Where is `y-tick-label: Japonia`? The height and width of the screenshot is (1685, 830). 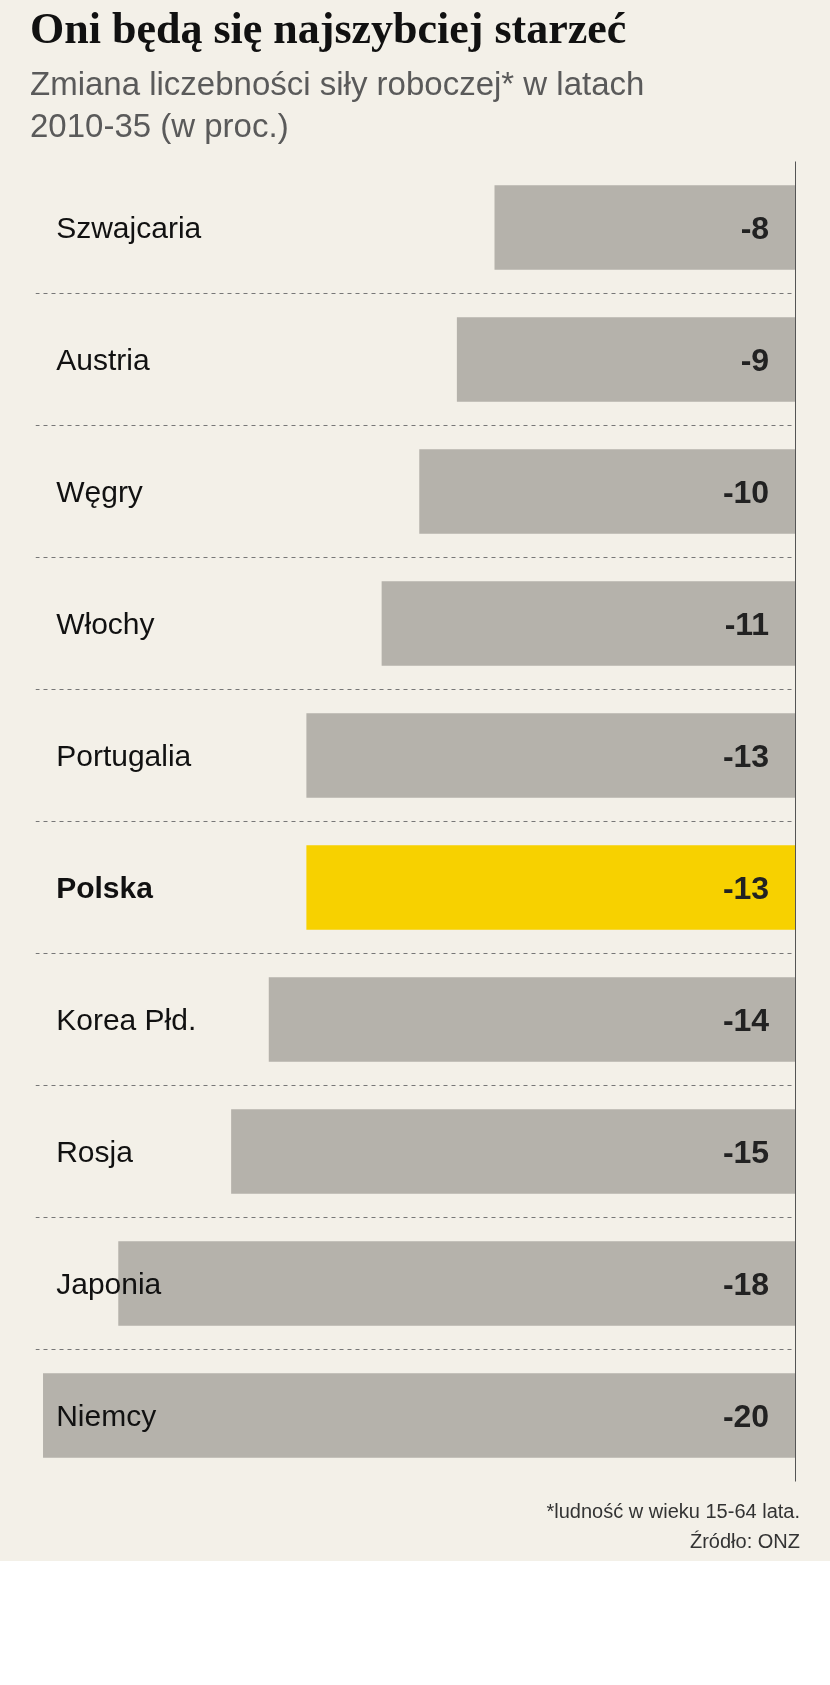 y-tick-label: Japonia is located at coordinates (109, 1283).